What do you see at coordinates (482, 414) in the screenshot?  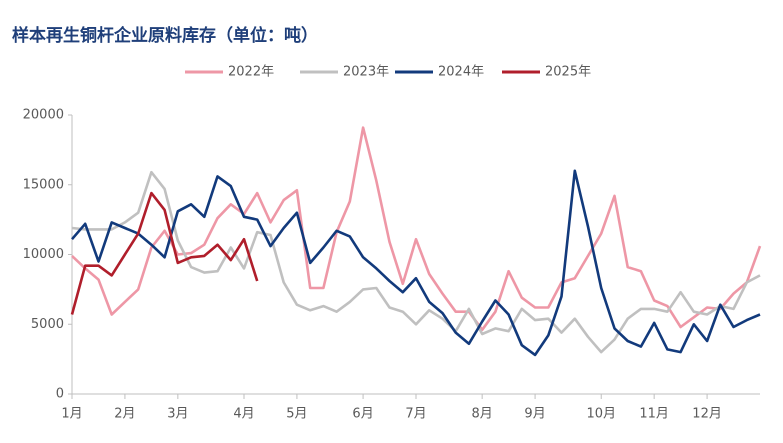 I see `x-tick-label: 8月` at bounding box center [482, 414].